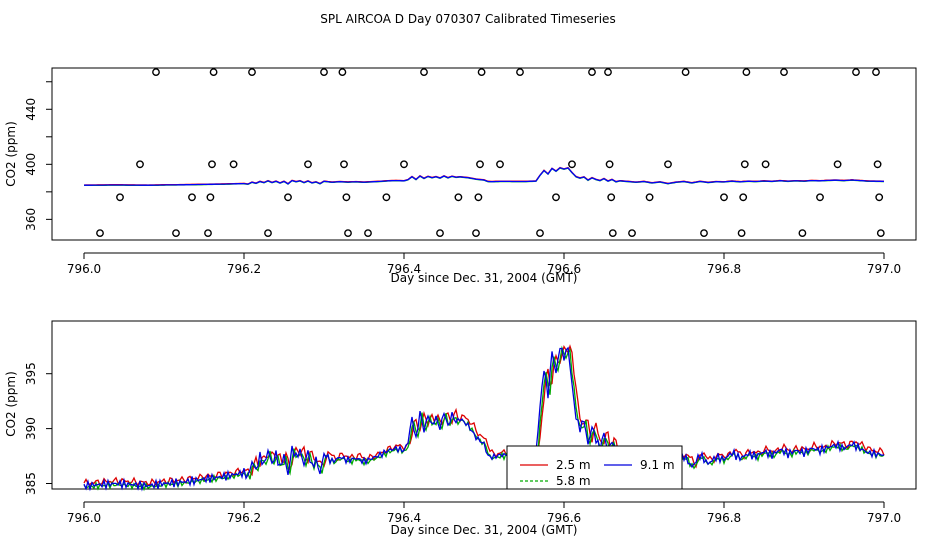 The width and height of the screenshot is (936, 540). Describe the element at coordinates (31, 219) in the screenshot. I see `y-tick-label: 360` at that location.